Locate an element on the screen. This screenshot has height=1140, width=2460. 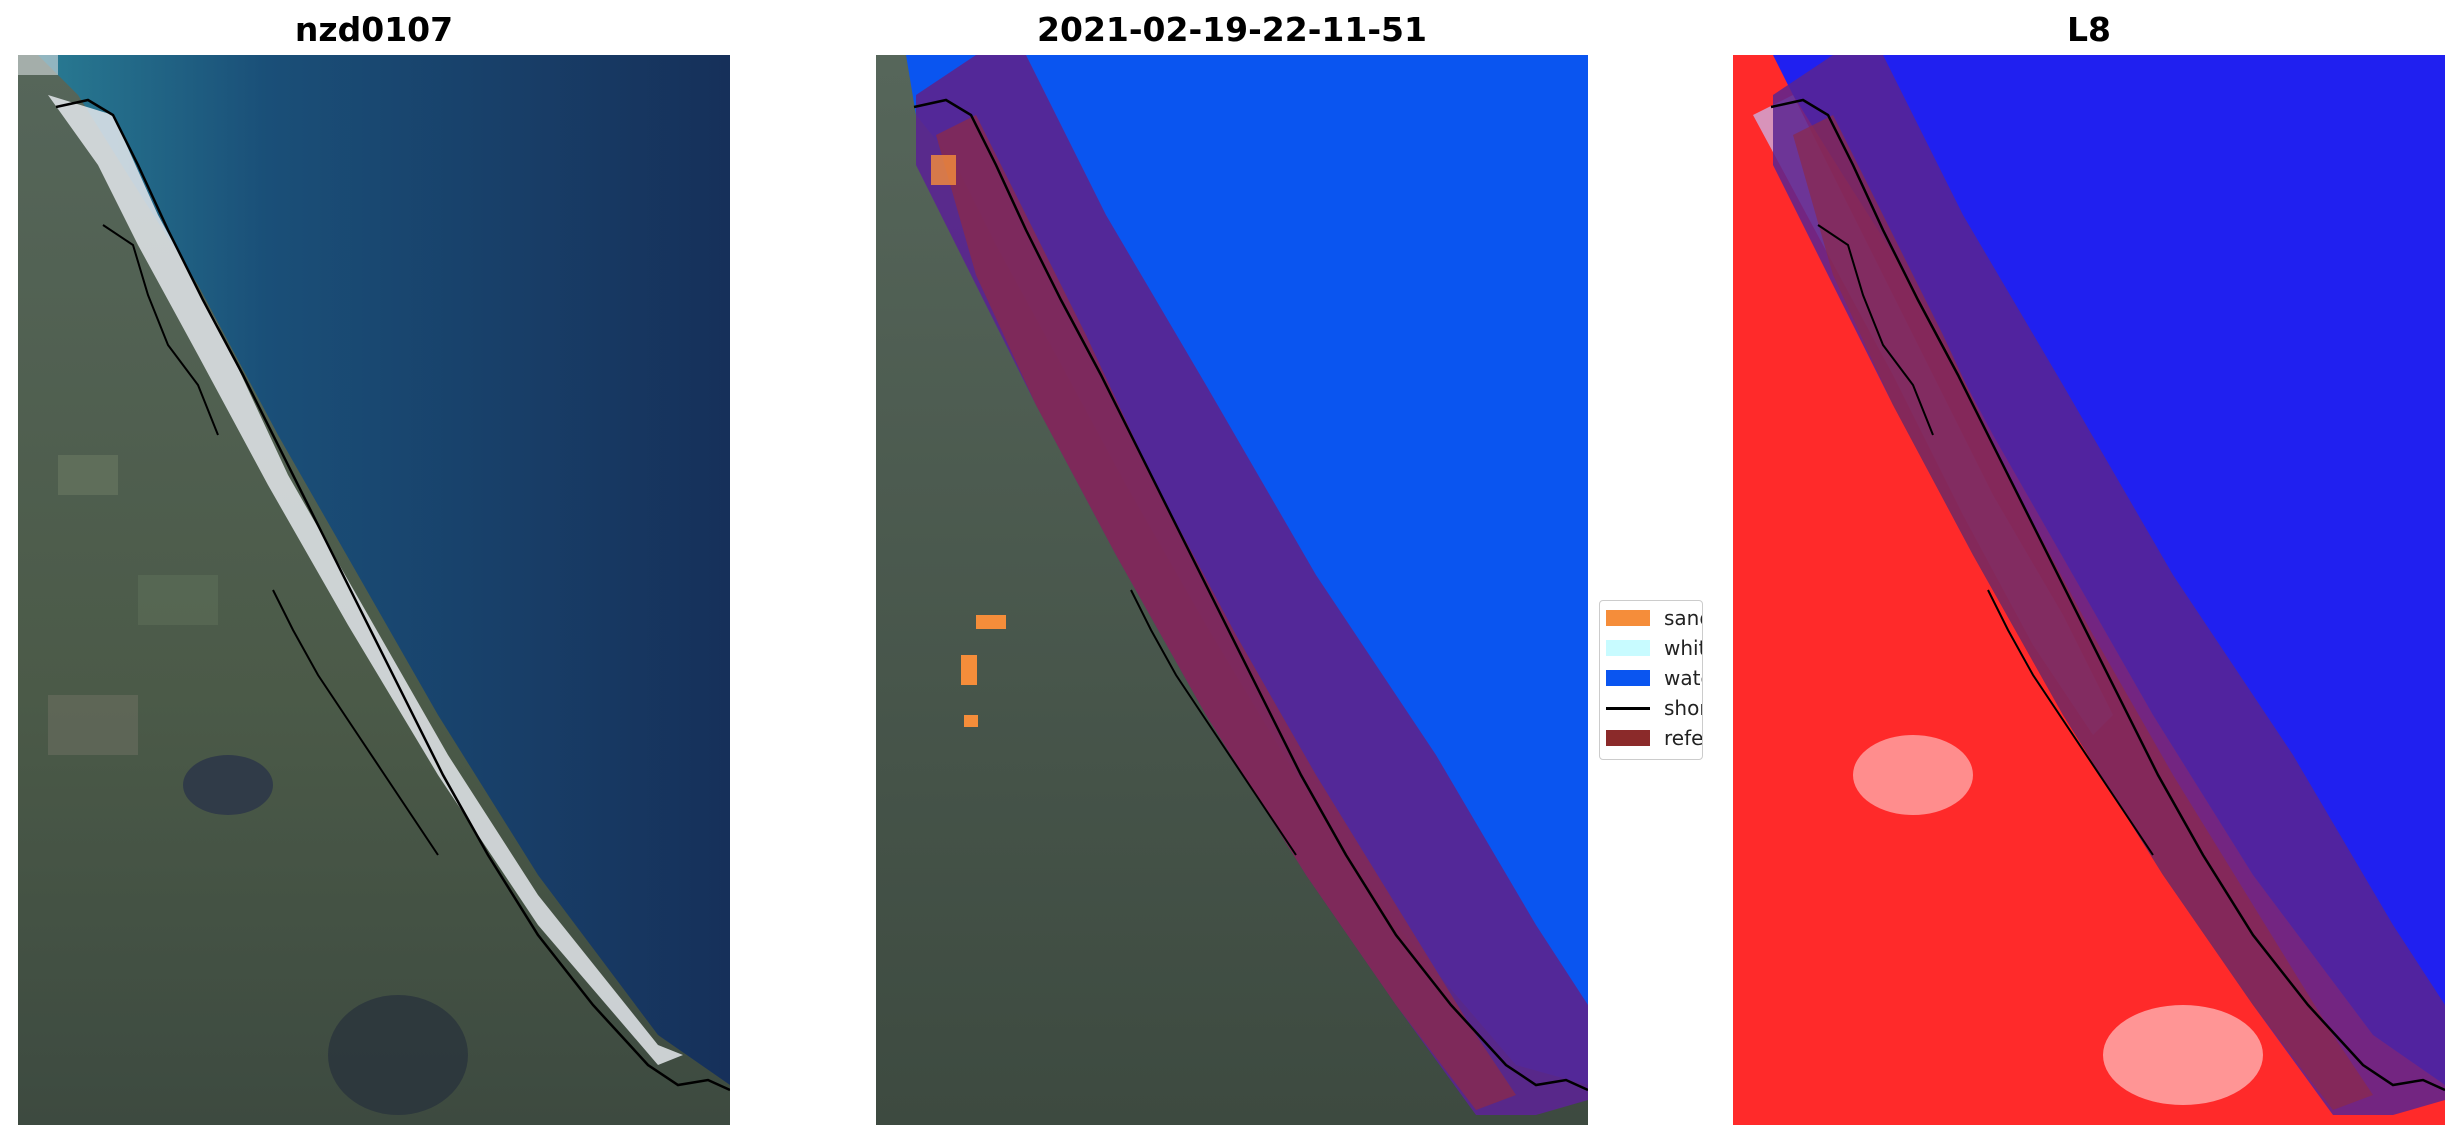
whitewater-swatch is located at coordinates (1628, 648).